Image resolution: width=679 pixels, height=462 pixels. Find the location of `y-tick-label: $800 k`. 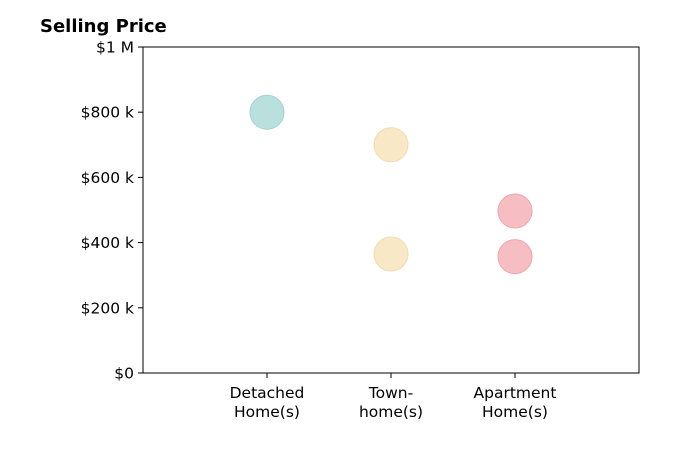

y-tick-label: $800 k is located at coordinates (107, 113).